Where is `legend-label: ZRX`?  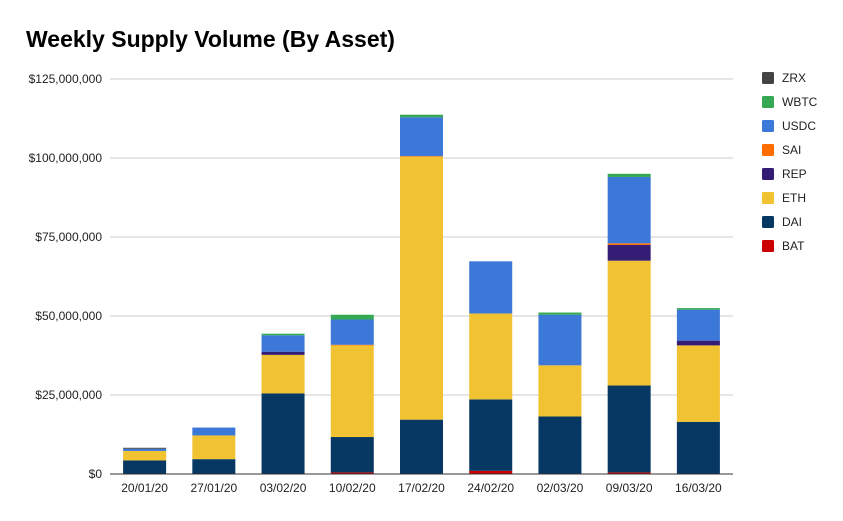
legend-label: ZRX is located at coordinates (794, 78).